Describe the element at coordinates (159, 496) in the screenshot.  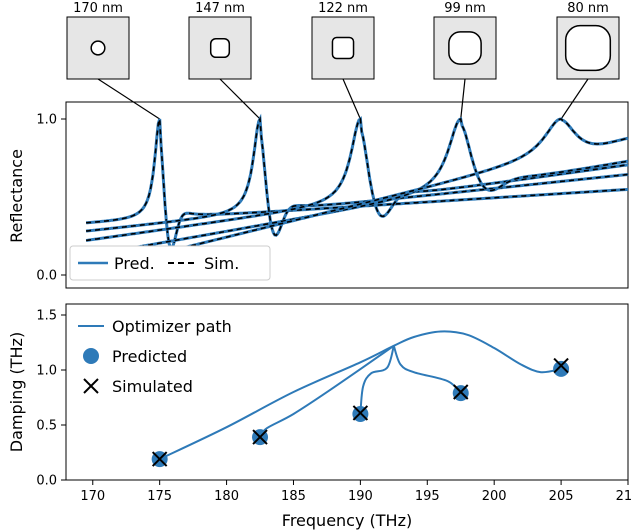
I see `damping-x-tick-label: 175` at that location.